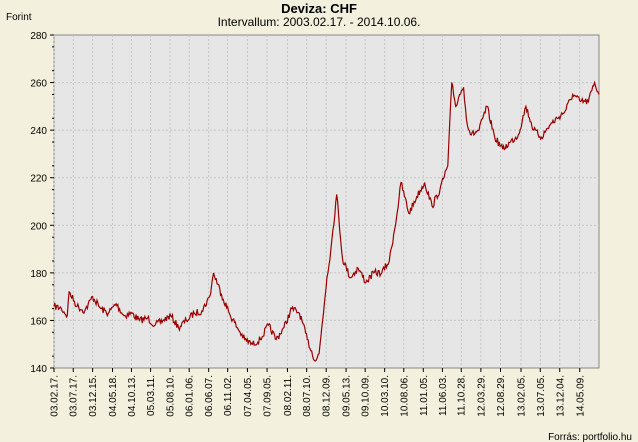  Describe the element at coordinates (171, 396) in the screenshot. I see `x-tick-label: 05.08.10.` at that location.